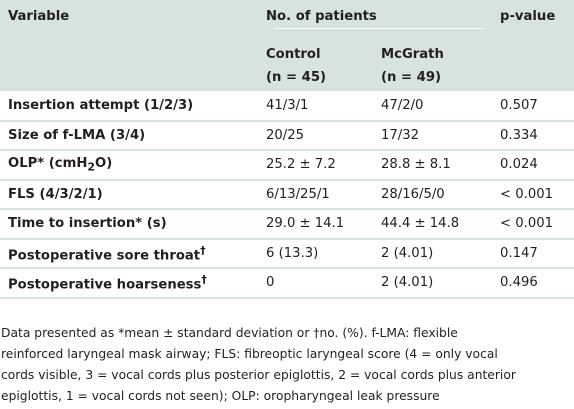  What do you see at coordinates (533, 135) in the screenshot?
I see `cell-pvalue: 0.334` at bounding box center [533, 135].